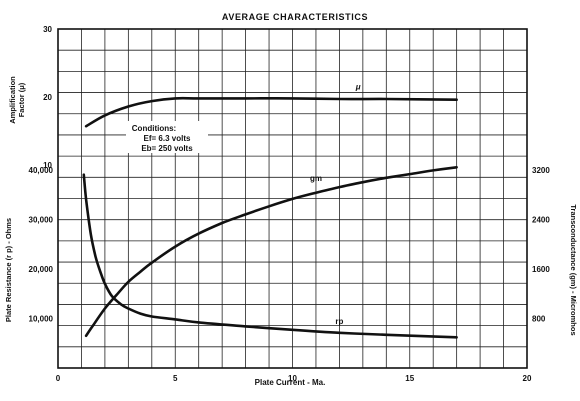  I want to click on lower-left-tick-label: 30,000, so click(41, 219).